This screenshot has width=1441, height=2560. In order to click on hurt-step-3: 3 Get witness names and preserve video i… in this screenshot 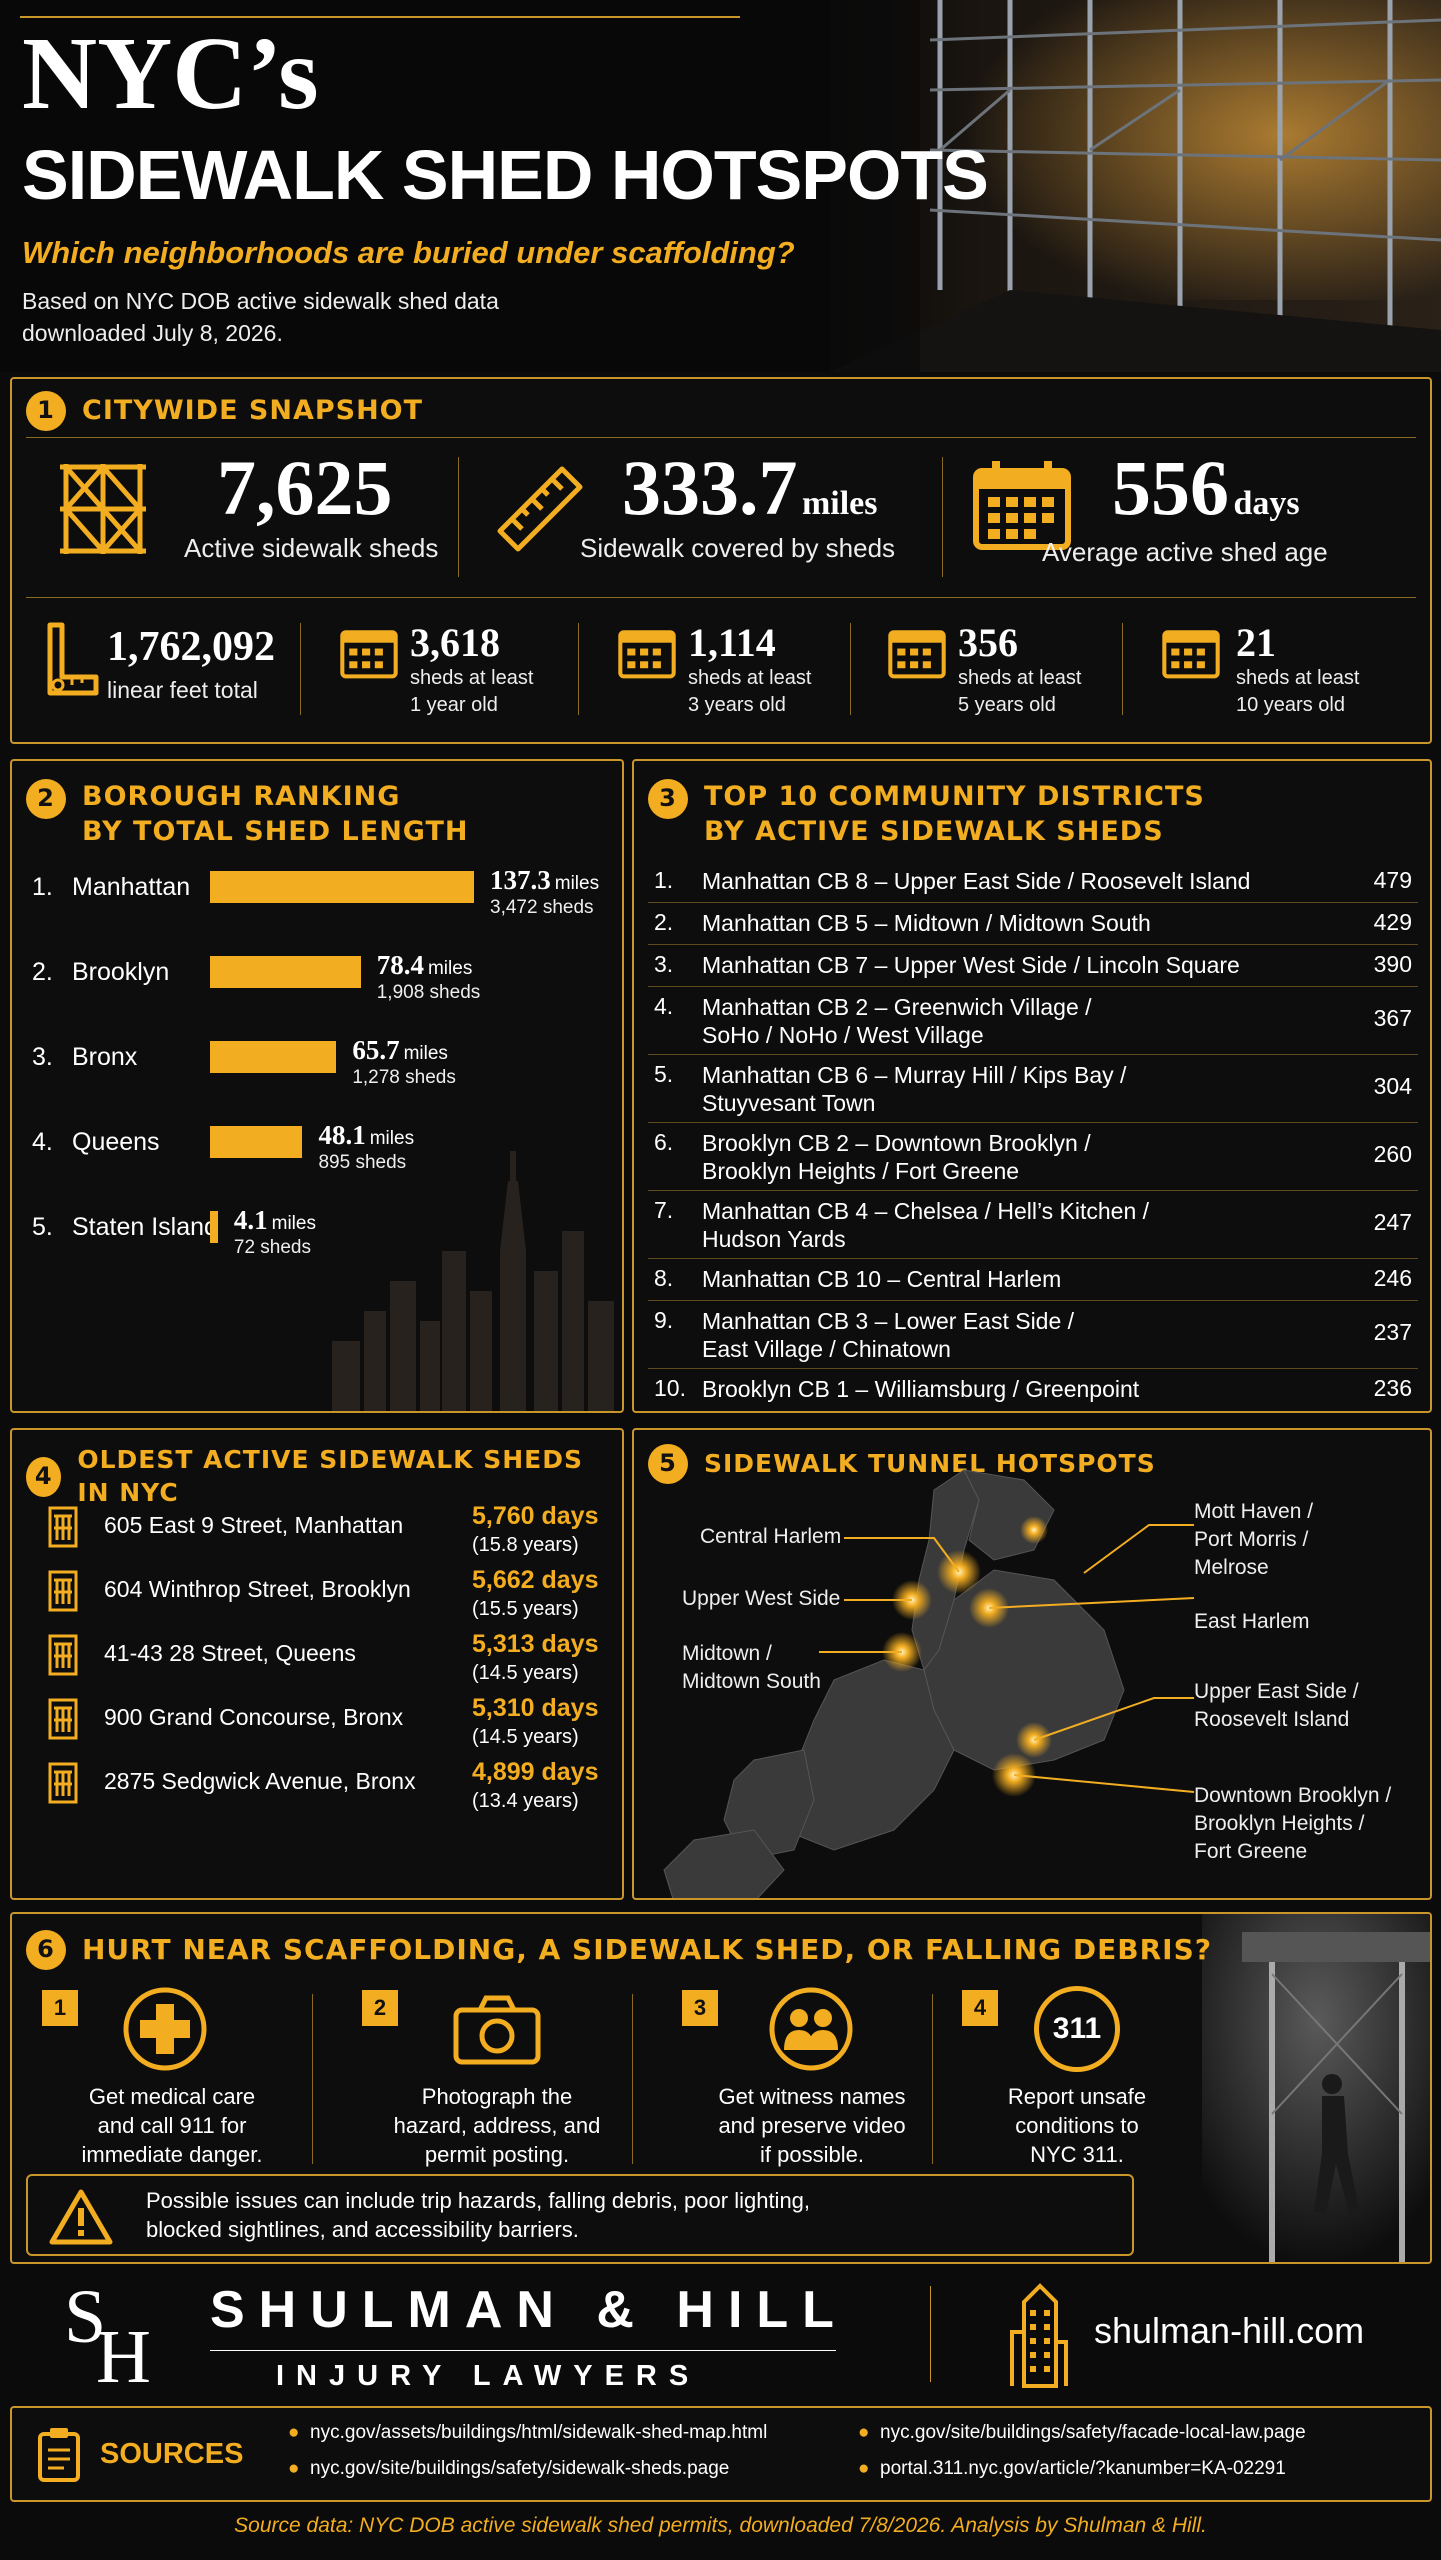, I will do `click(812, 2075)`.